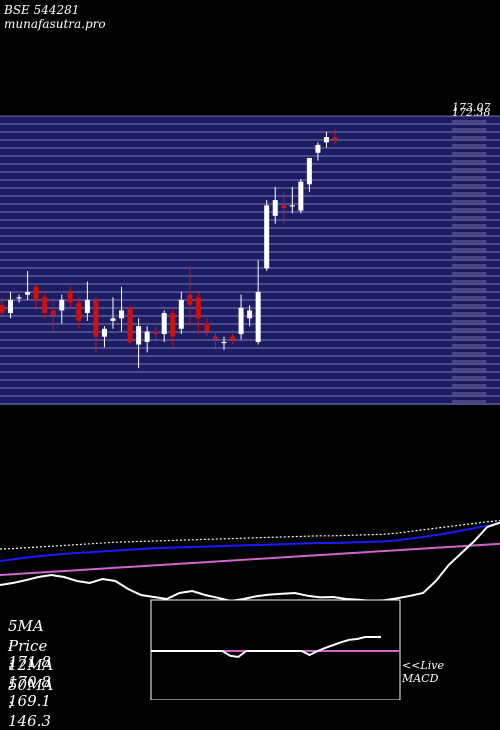  Describe the element at coordinates (29, 664) in the screenshot. I see `stat-price: Price : 170.8` at that location.